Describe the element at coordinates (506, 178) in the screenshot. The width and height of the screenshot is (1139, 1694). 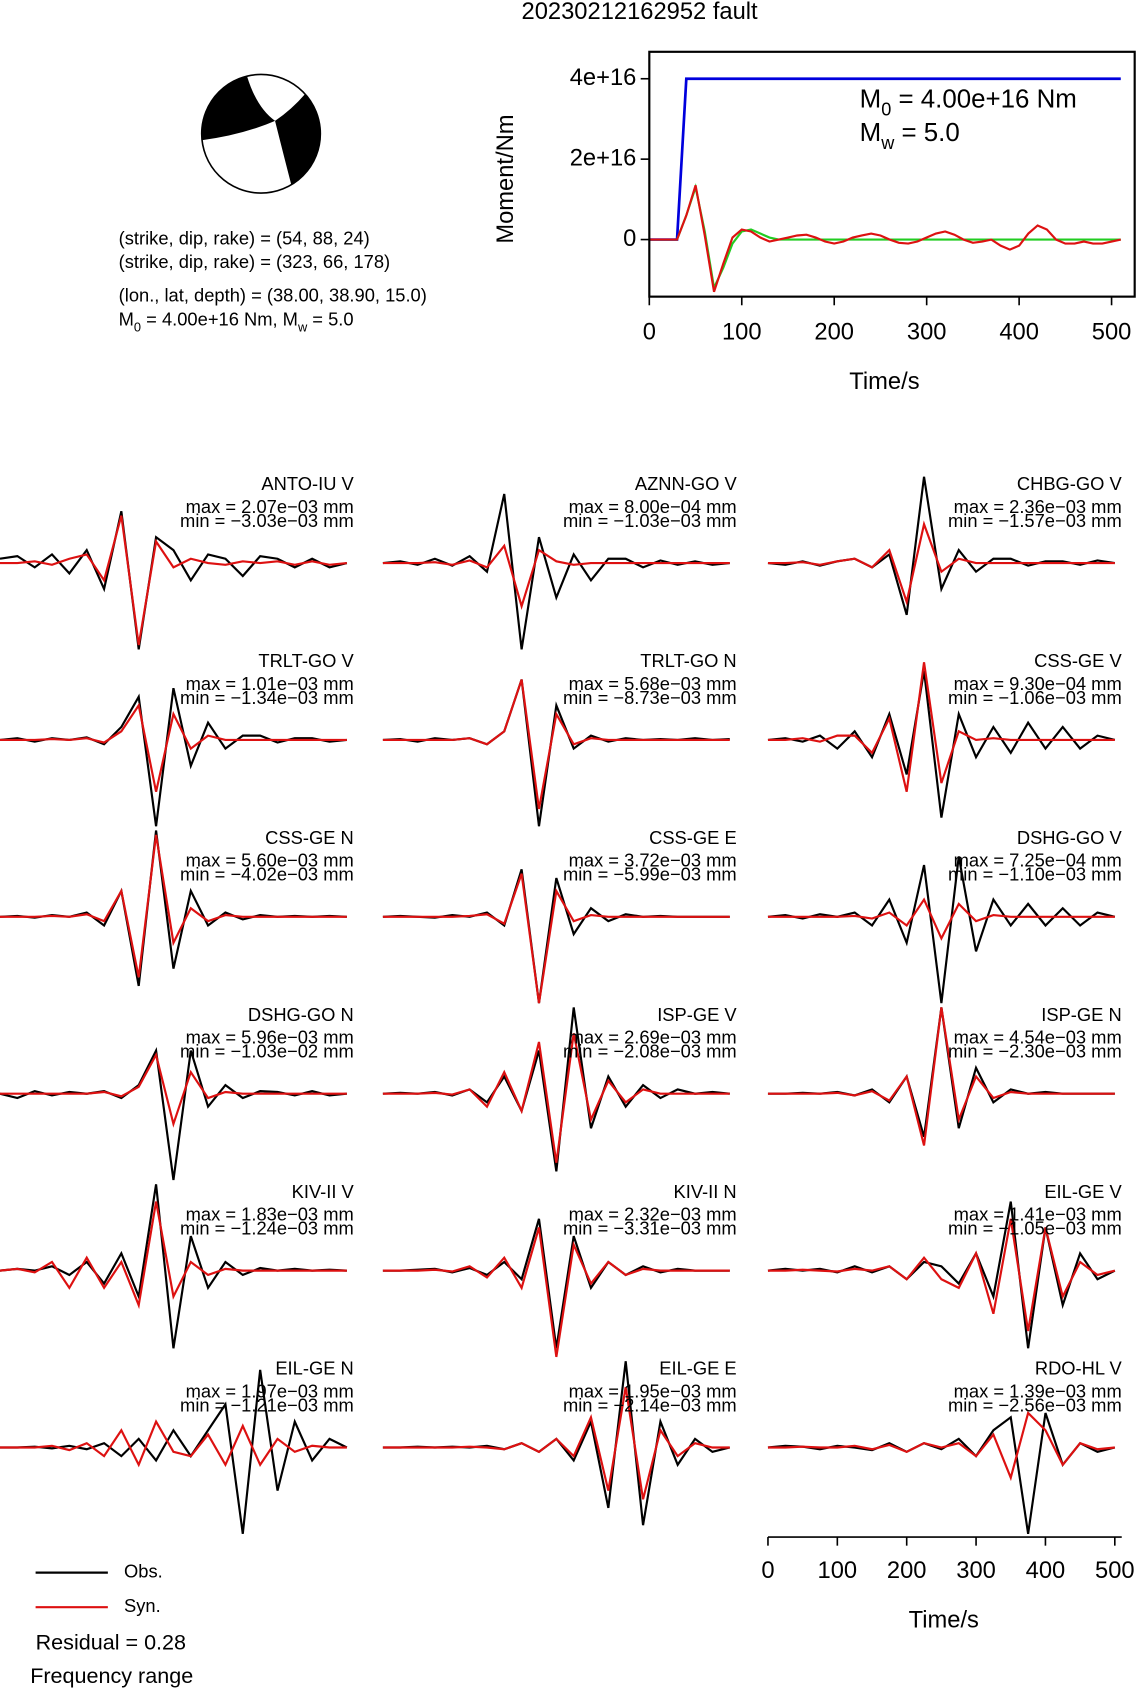
I see `y-axis-label: Moment/Nm` at that location.